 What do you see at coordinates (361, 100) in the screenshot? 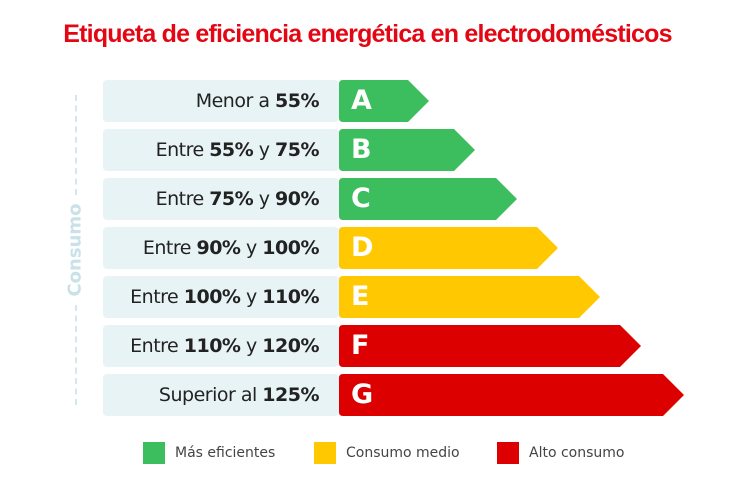
I see `class-letter: A` at bounding box center [361, 100].